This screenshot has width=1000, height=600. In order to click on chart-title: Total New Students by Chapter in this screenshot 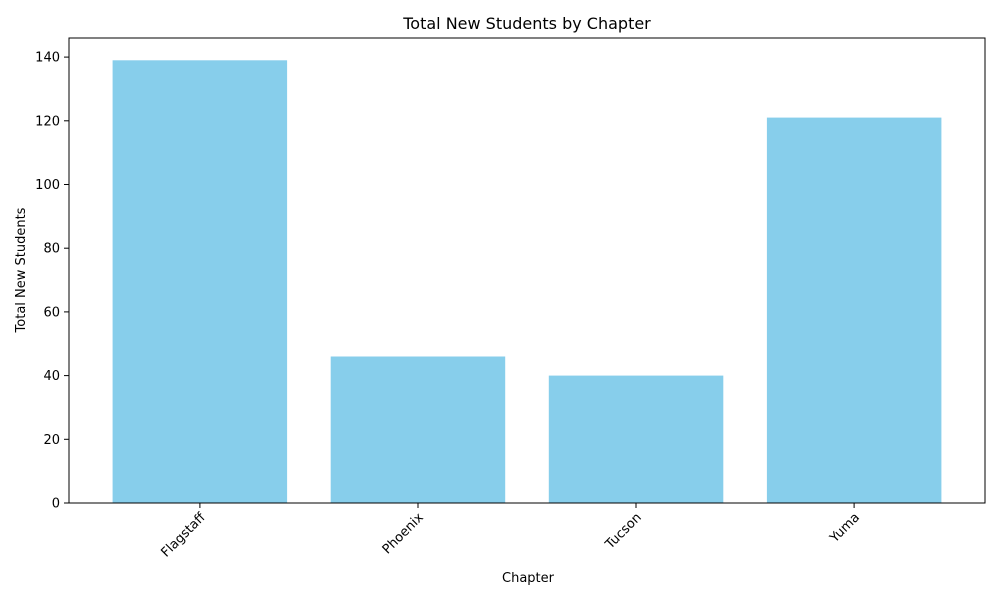, I will do `click(526, 23)`.